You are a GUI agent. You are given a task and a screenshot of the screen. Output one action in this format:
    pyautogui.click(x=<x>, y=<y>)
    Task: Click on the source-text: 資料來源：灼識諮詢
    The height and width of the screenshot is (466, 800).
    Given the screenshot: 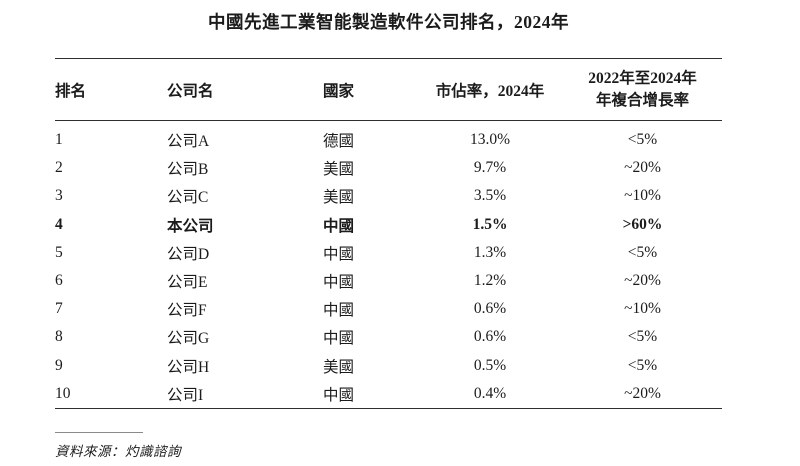 What is the action you would take?
    pyautogui.click(x=118, y=451)
    